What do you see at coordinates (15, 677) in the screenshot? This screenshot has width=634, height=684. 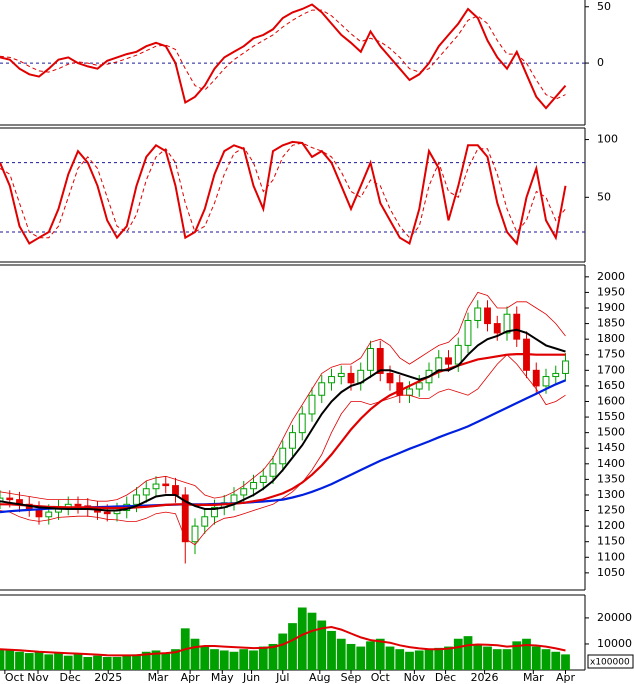 I see `x-tick-label: Oct` at bounding box center [15, 677].